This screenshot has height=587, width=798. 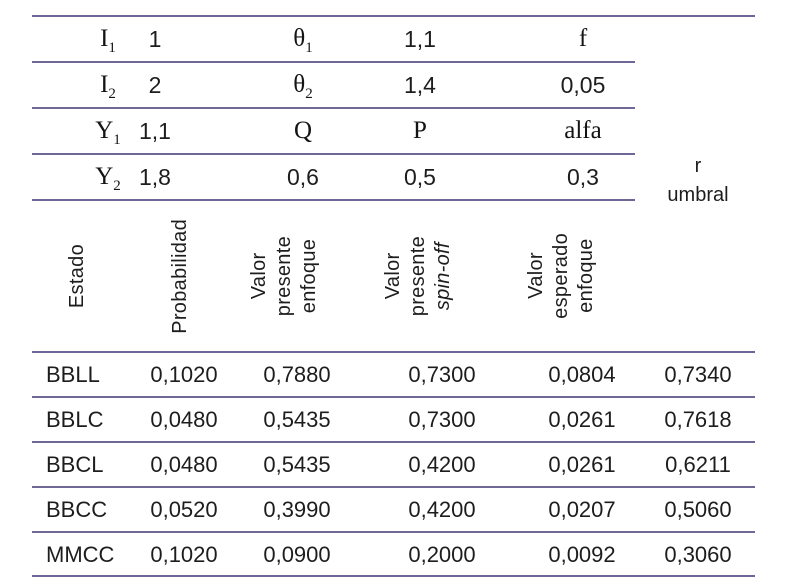 I want to click on valor-esperado-enfoque-cell: 0,0207, so click(x=582, y=509).